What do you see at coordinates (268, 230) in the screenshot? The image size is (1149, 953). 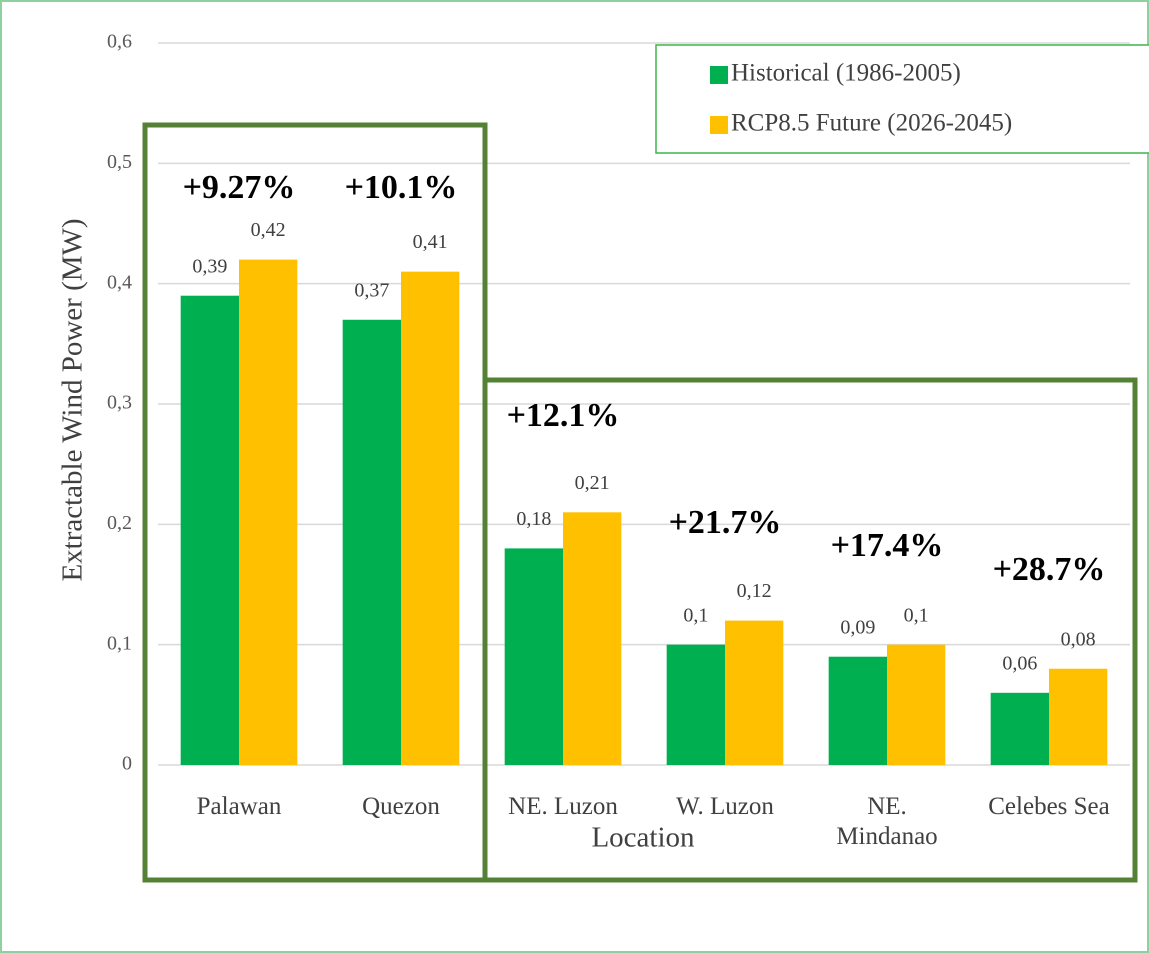 I see `value-label: 0,42` at bounding box center [268, 230].